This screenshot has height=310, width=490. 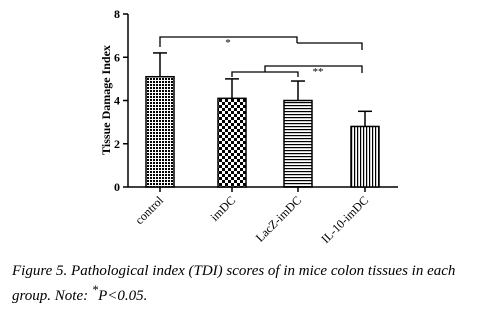 What do you see at coordinates (106, 100) in the screenshot?
I see `y-axis-label: Tissue Damage Index` at bounding box center [106, 100].